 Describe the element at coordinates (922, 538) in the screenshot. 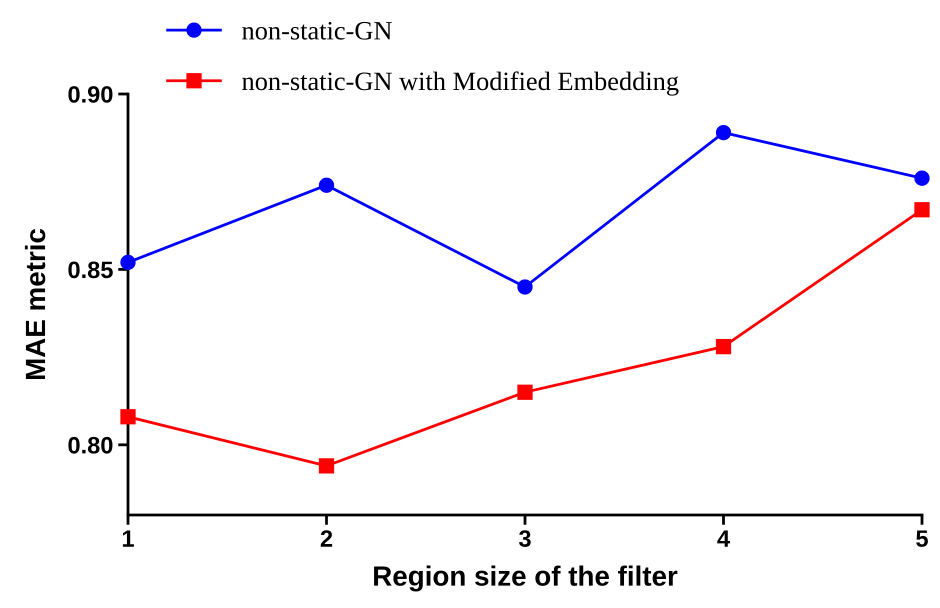

I see `x-tick-label: 5` at that location.